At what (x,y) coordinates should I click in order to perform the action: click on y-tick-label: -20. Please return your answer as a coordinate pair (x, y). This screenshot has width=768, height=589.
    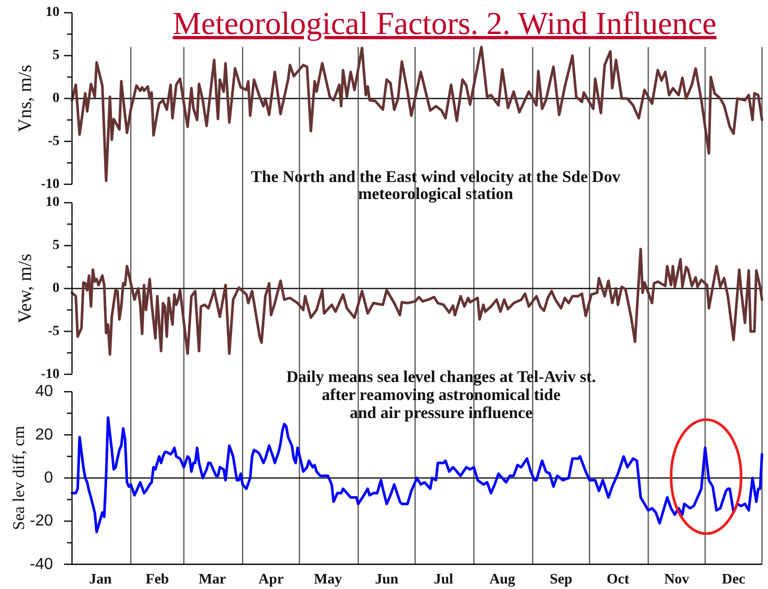
    Looking at the image, I should click on (42, 521).